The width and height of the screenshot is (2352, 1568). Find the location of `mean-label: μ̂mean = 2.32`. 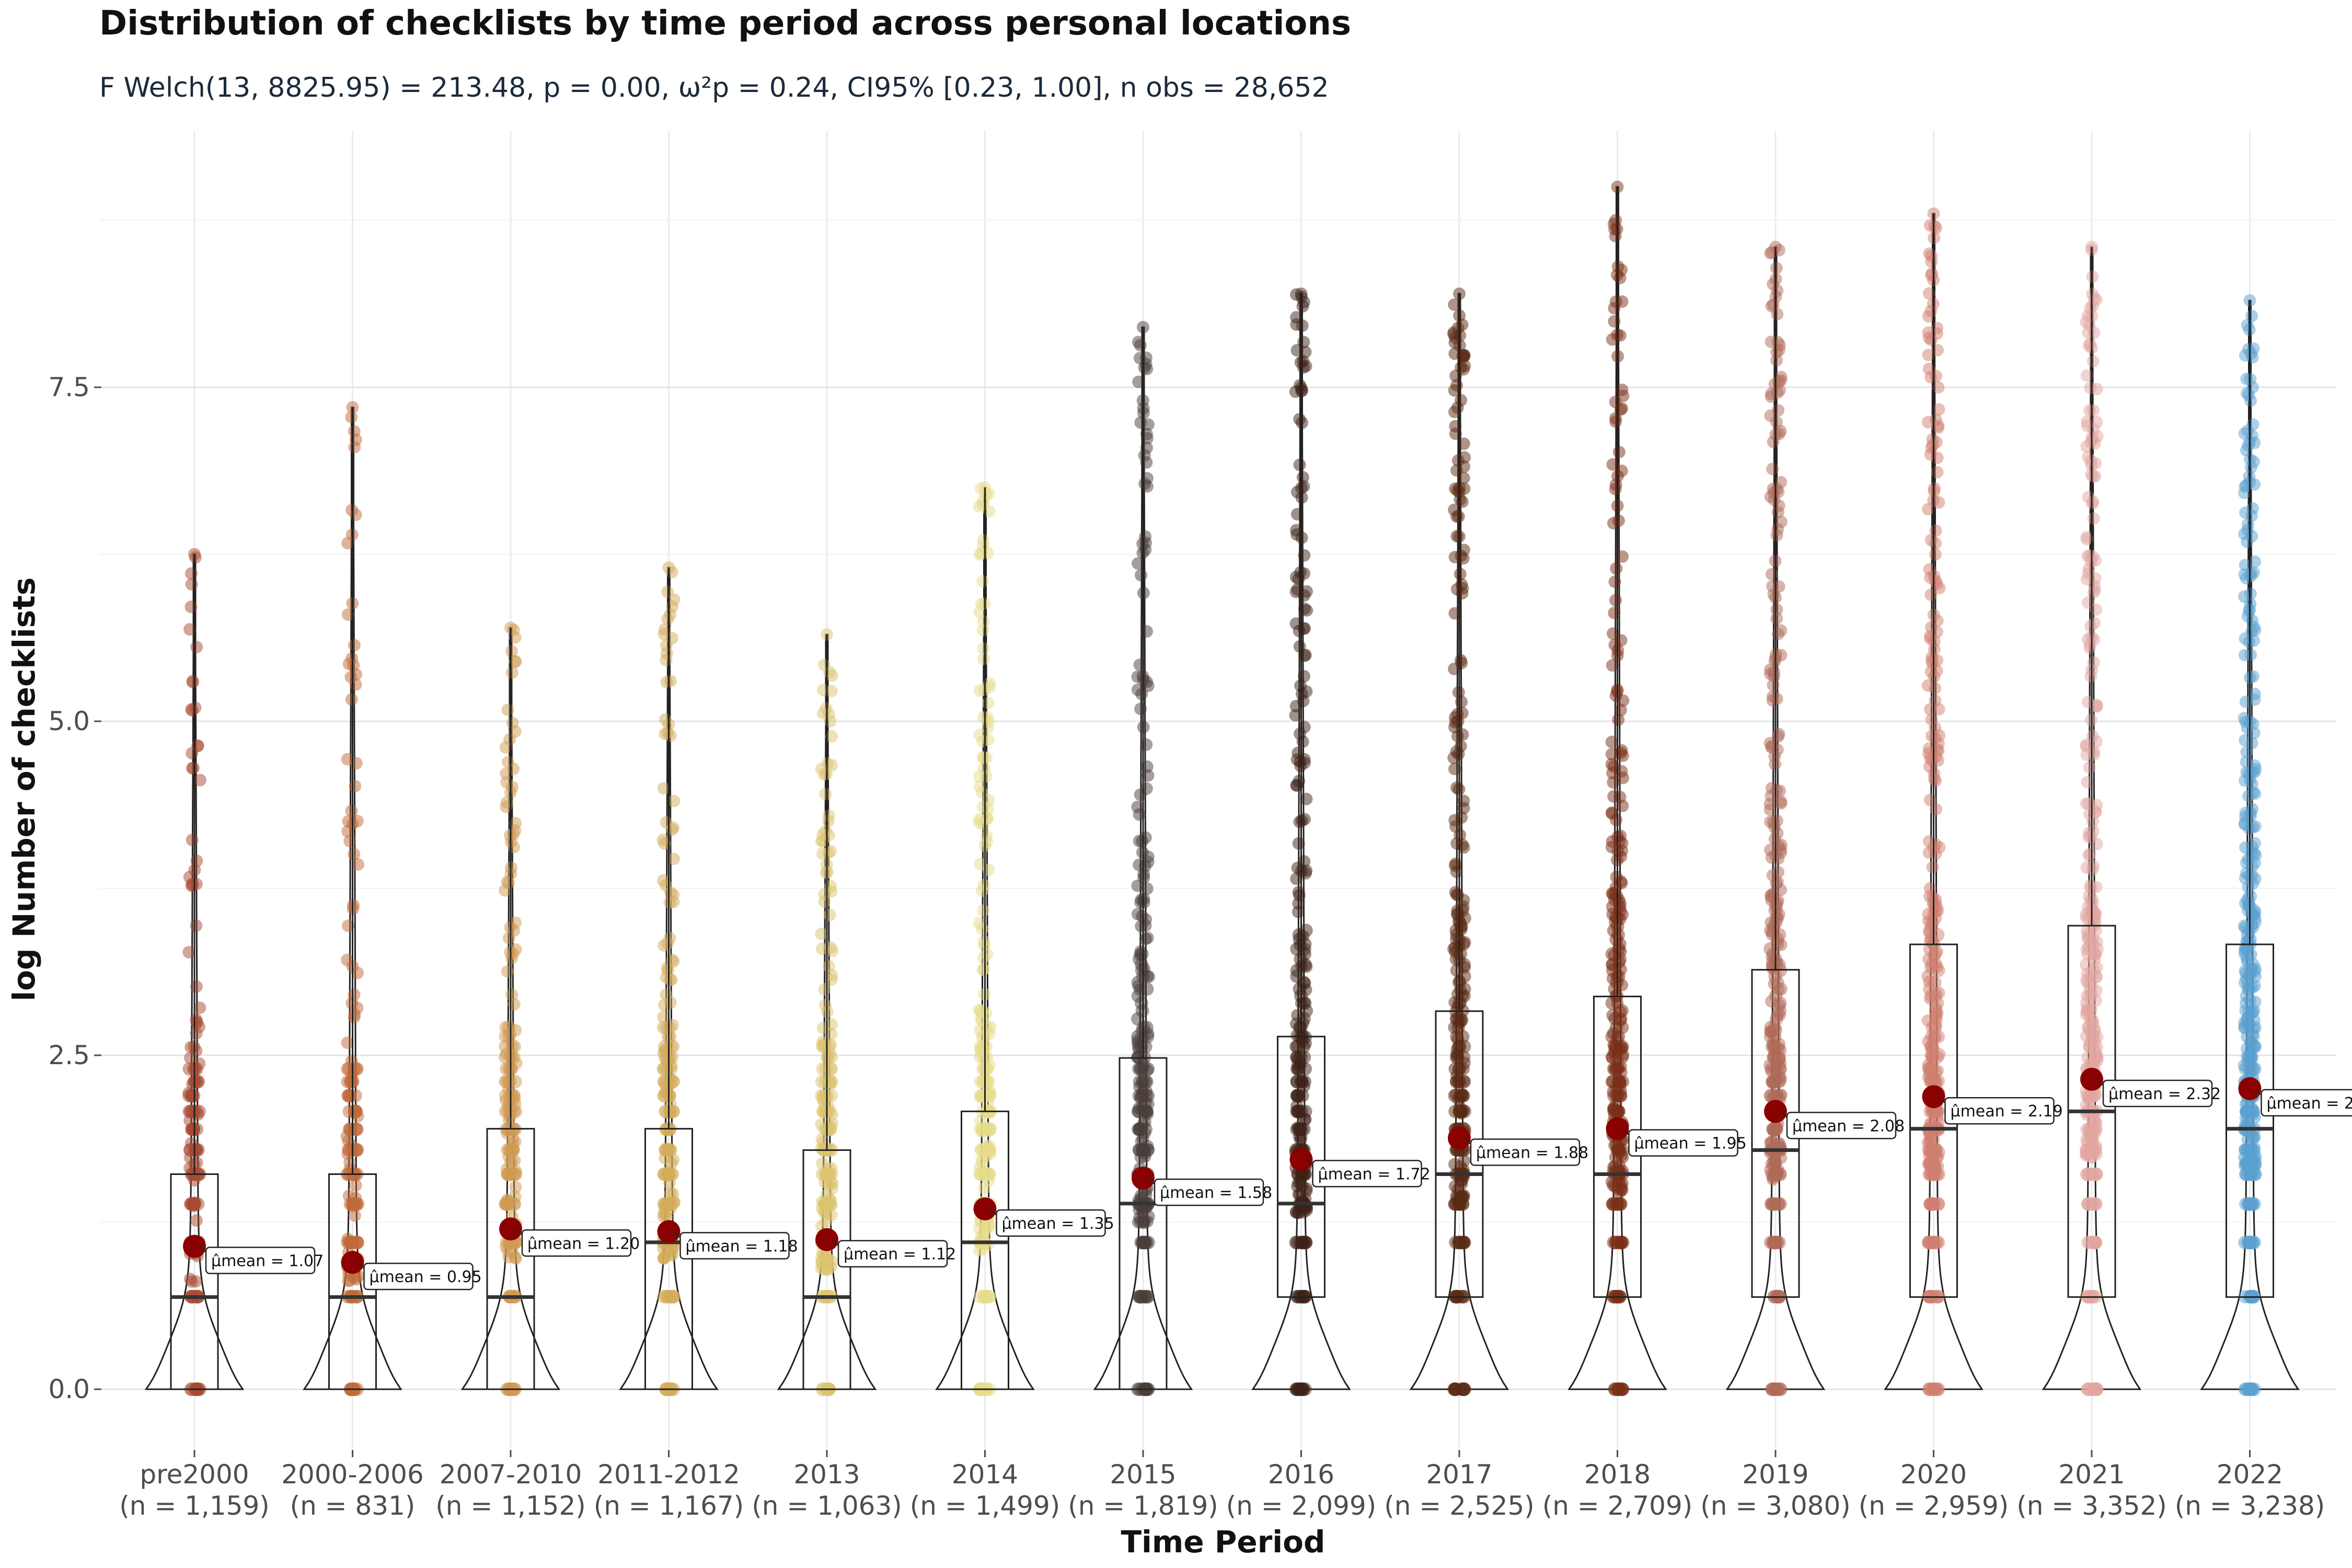

mean-label: μ̂mean = 2.32 is located at coordinates (2158, 1093).